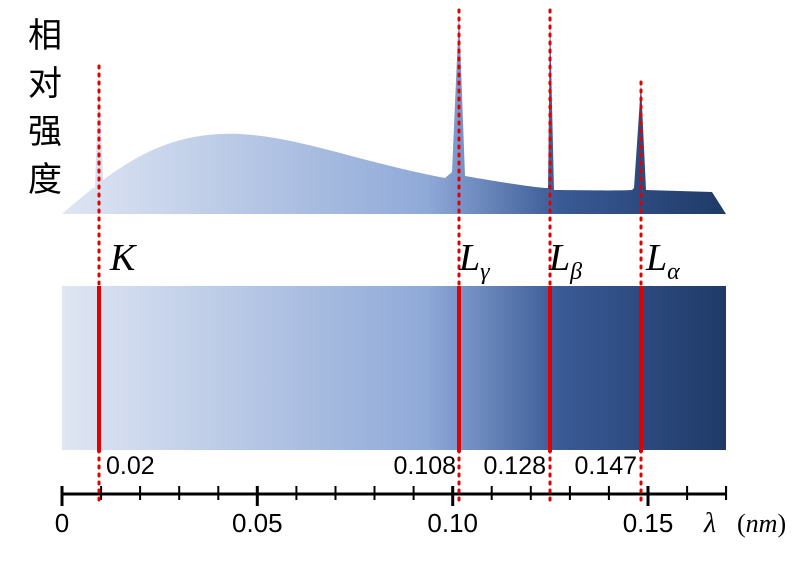 Image resolution: width=806 pixels, height=562 pixels. I want to click on axis-tick-label: 0.05, so click(257, 523).